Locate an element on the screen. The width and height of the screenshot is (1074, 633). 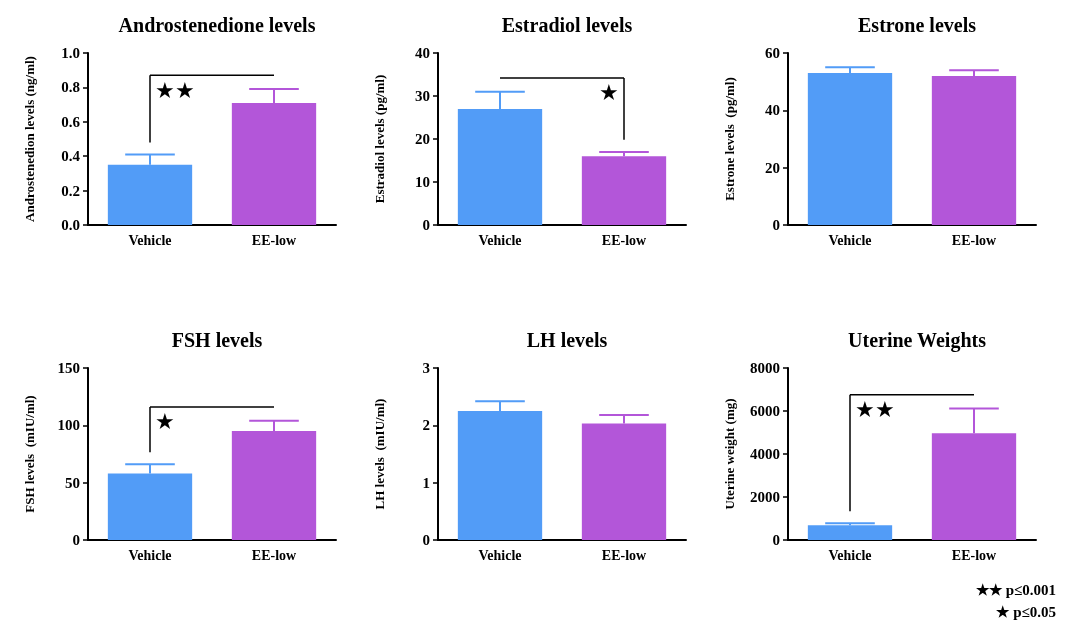
y-axis-title: Estrone levels (pg/ml) is located at coordinates (729, 139).